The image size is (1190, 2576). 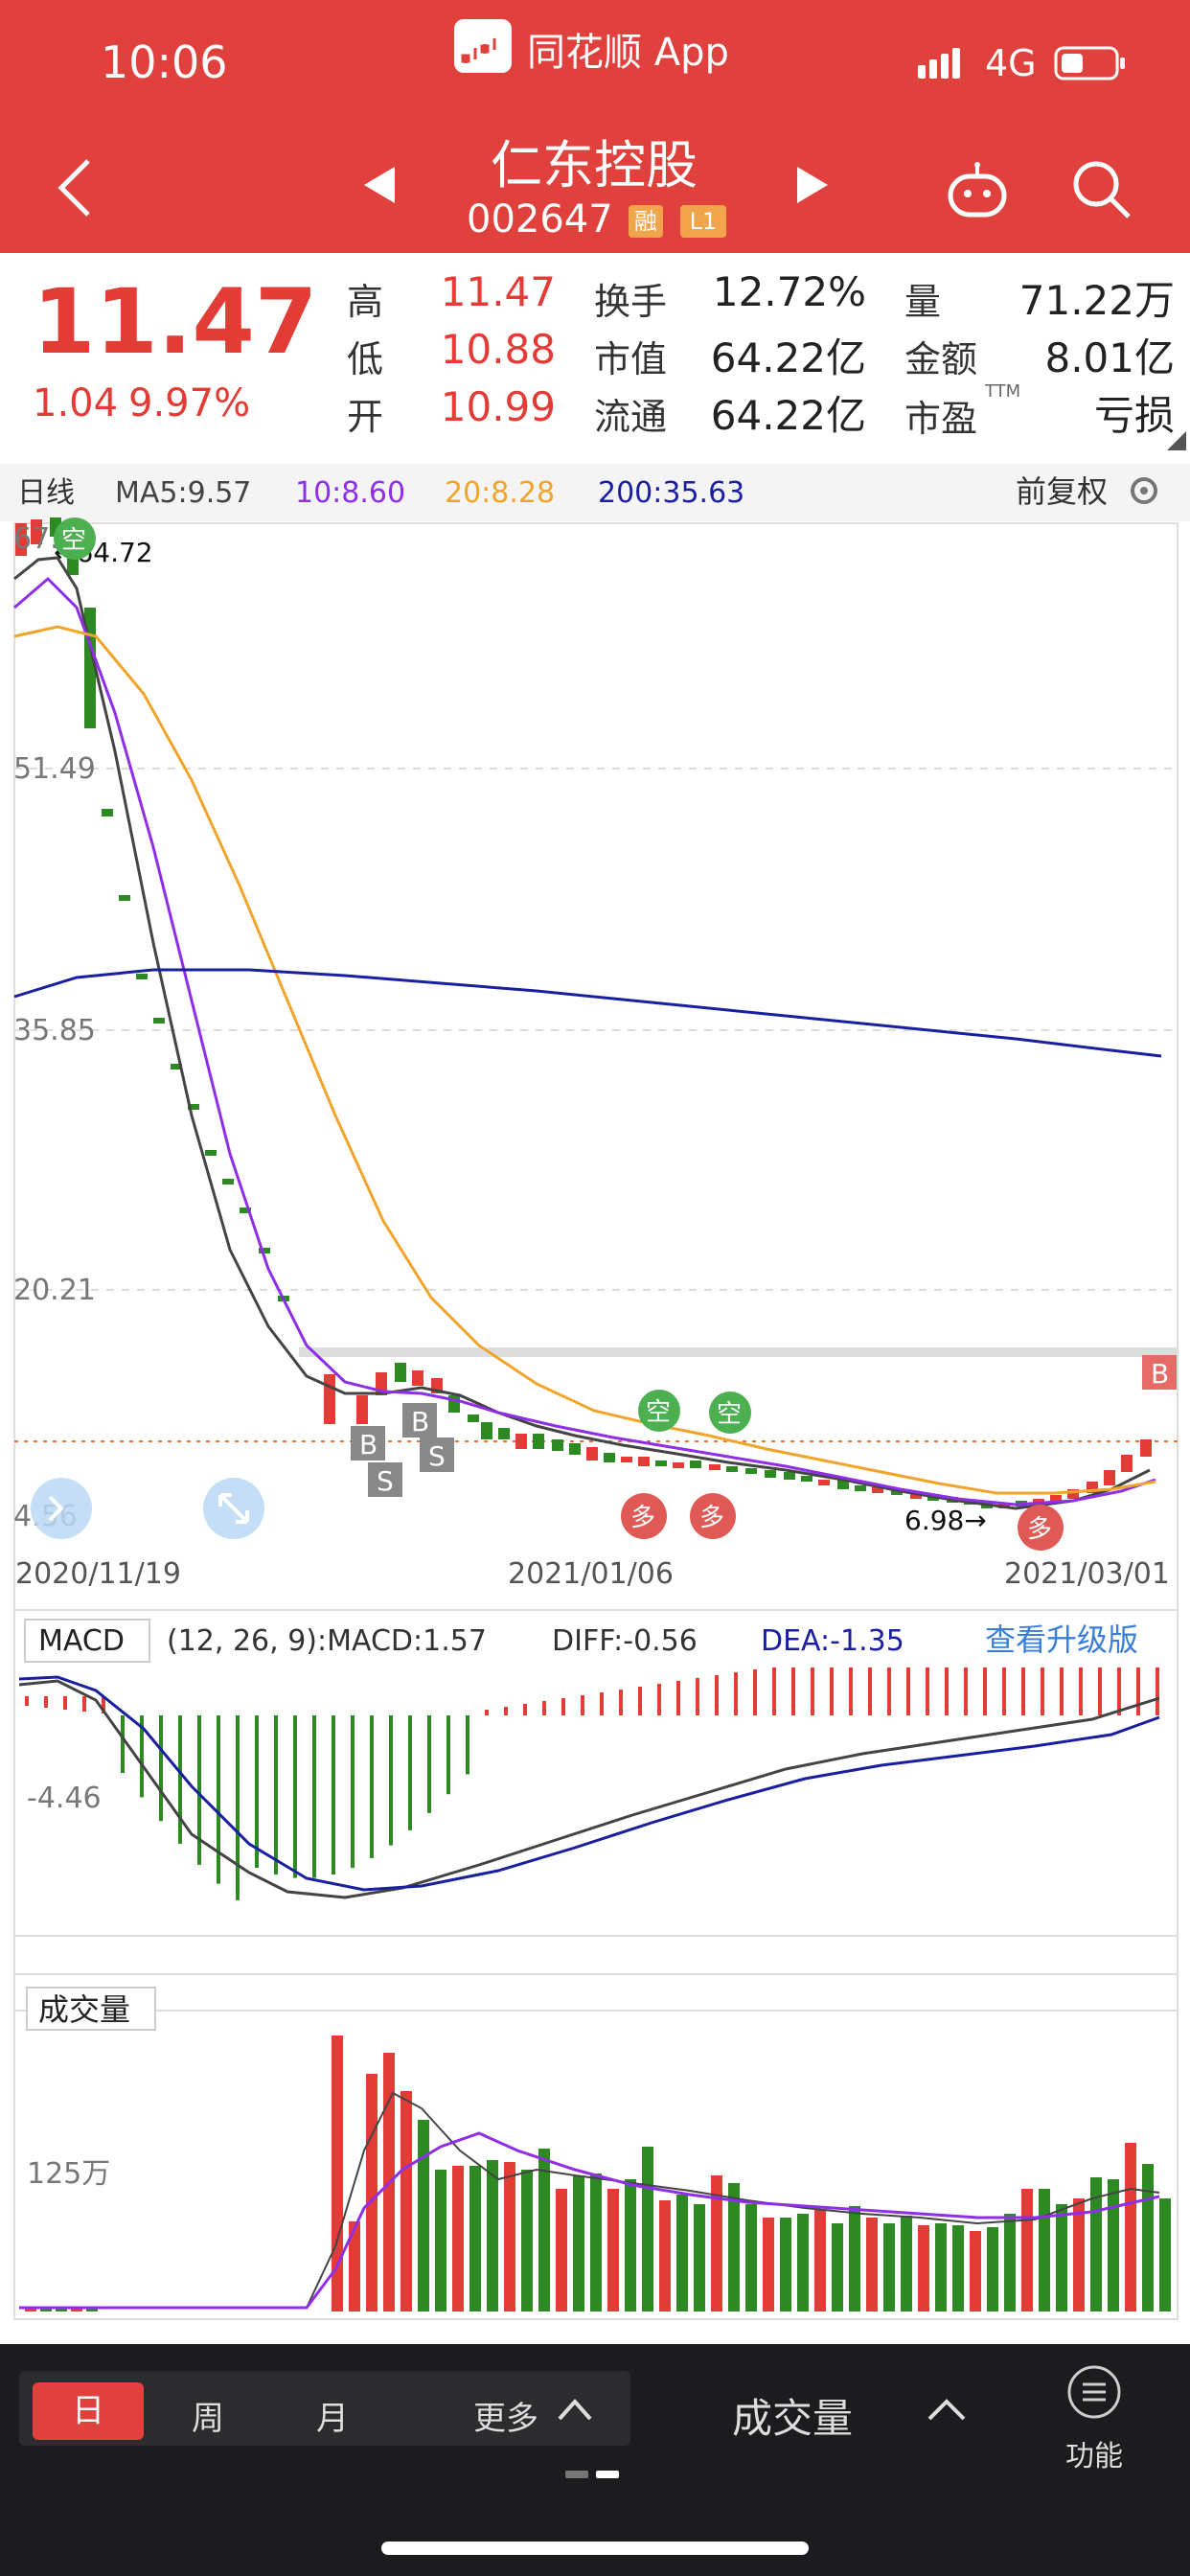 I want to click on y-tick-2: 51.49, so click(x=55, y=769).